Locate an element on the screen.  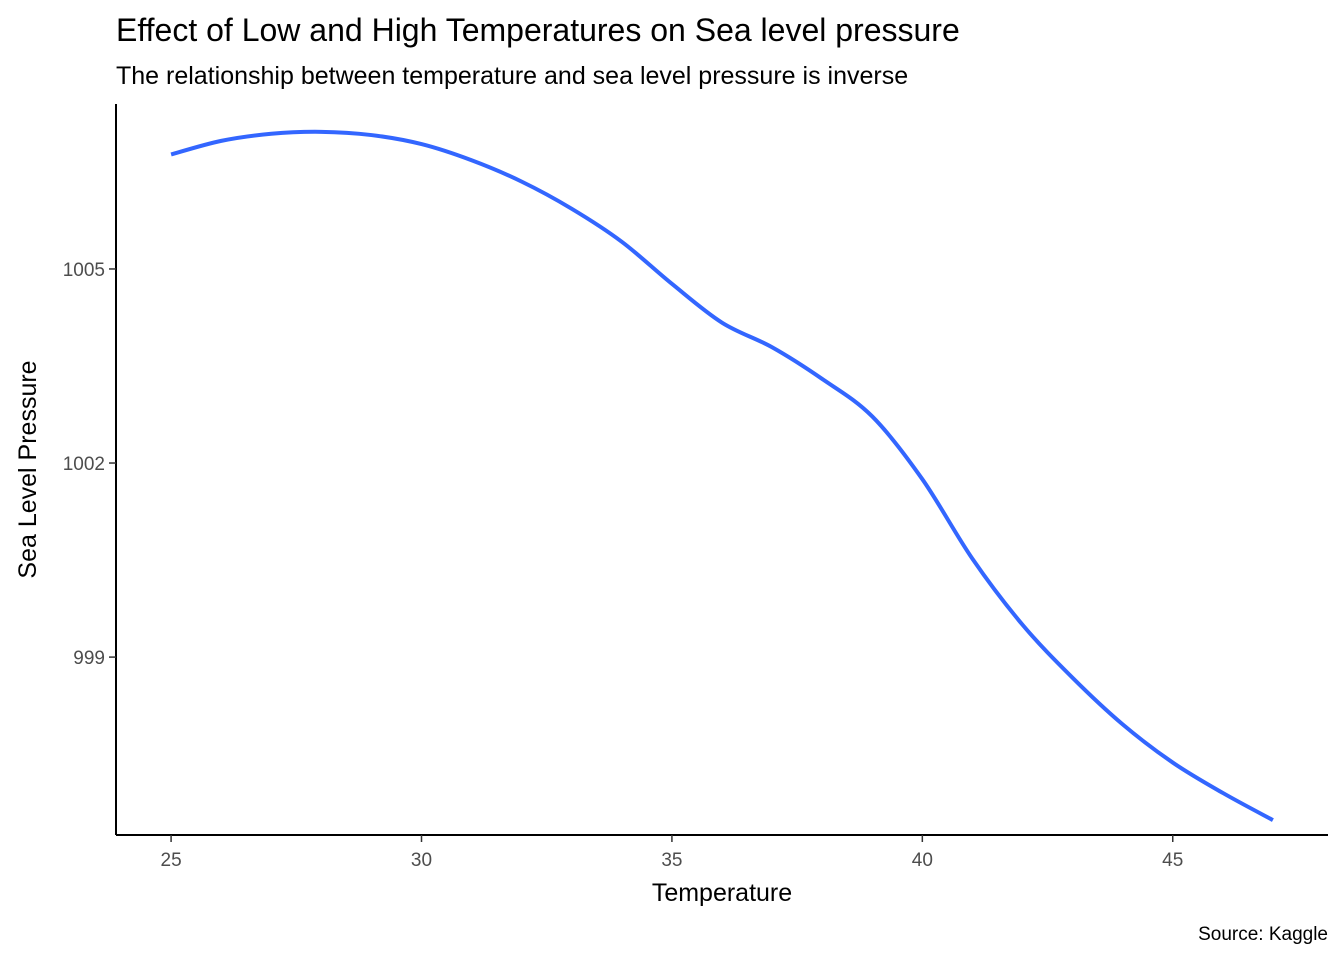
y-tick-label: 1002 is located at coordinates (84, 464).